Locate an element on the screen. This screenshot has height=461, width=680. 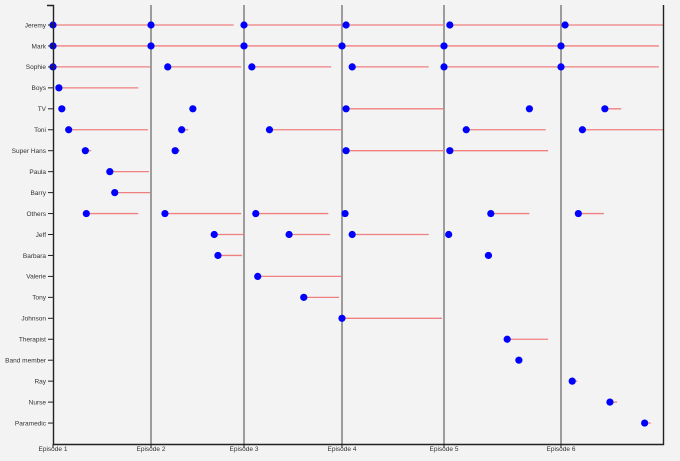
row-paramedic is located at coordinates (646, 423).